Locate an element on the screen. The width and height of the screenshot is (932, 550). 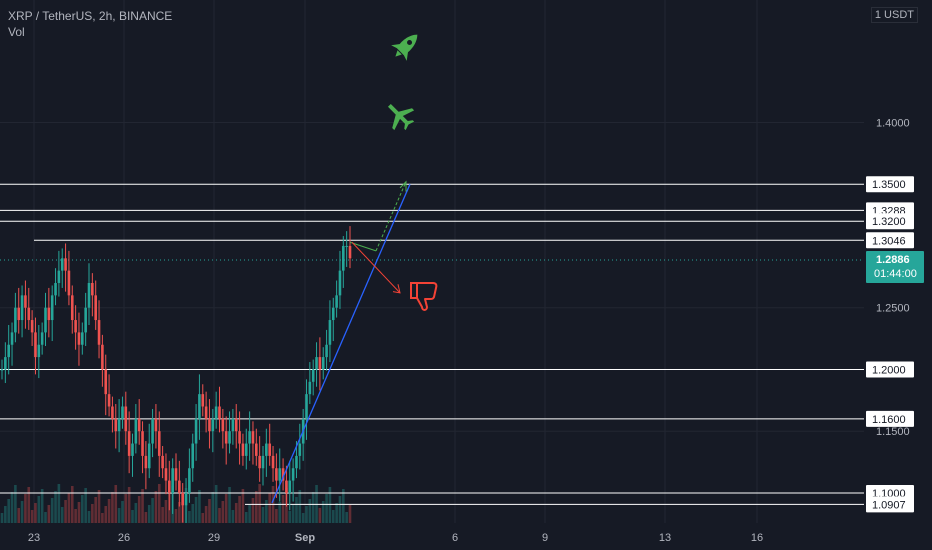
symbol-title: XRP / TetherUS, 2h, BINANCE is located at coordinates (90, 16).